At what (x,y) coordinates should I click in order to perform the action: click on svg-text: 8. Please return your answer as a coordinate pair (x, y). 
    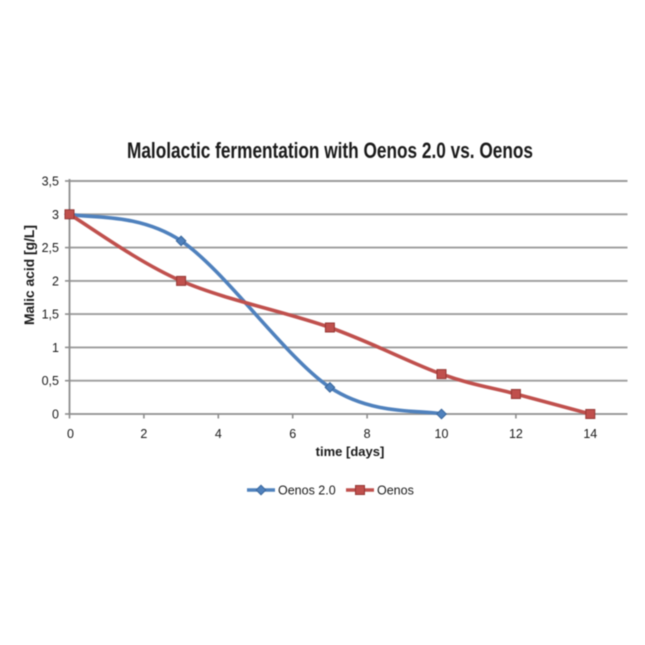
    Looking at the image, I should click on (367, 434).